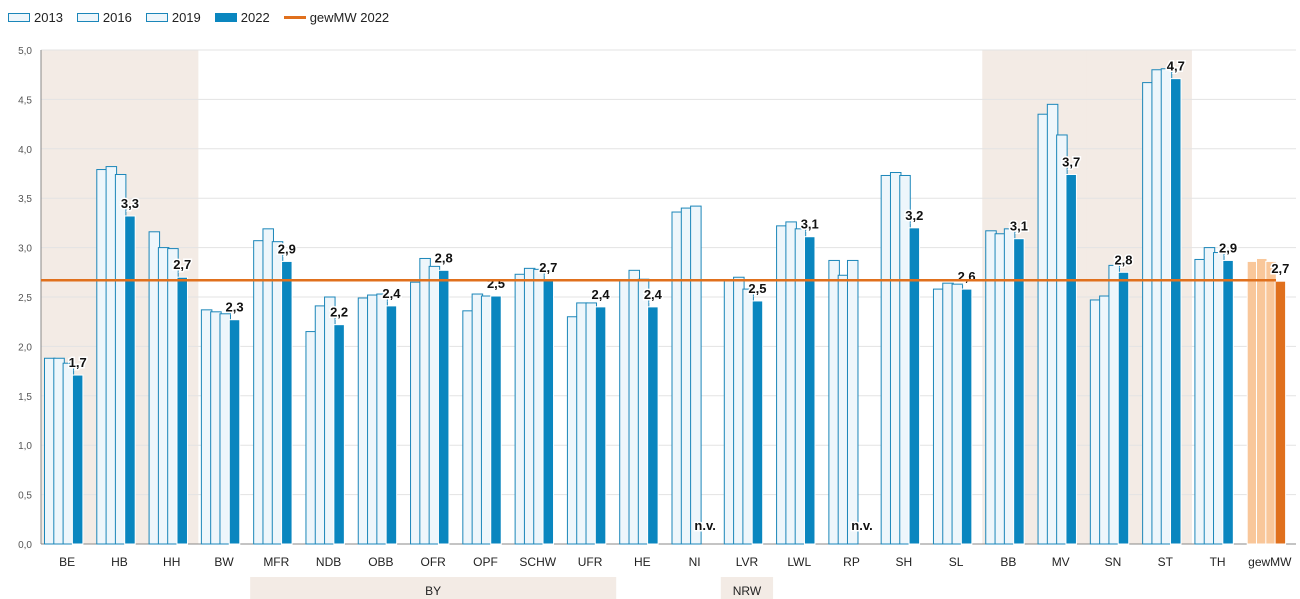 Image resolution: width=1300 pixels, height=599 pixels. I want to click on bar-gewmw-2022, so click(1280, 412).